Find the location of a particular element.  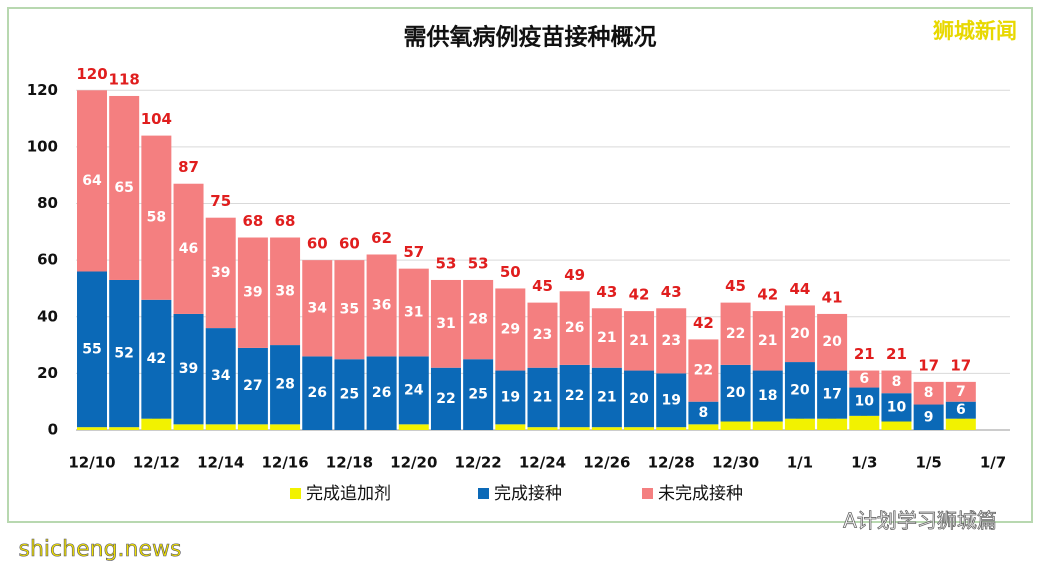

x-tick-label: 12/12 is located at coordinates (156, 463).